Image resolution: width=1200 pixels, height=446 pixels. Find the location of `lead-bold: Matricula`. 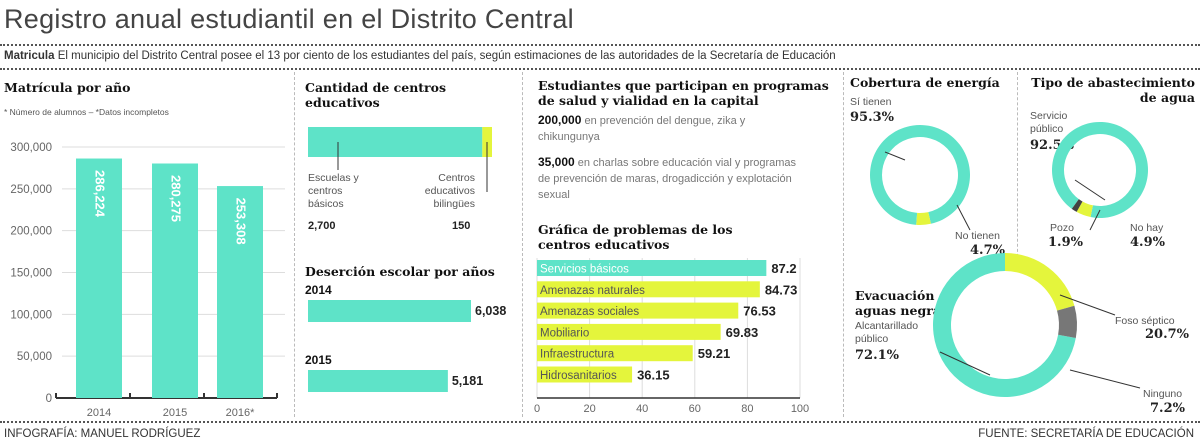

lead-bold: Matricula is located at coordinates (29, 56).